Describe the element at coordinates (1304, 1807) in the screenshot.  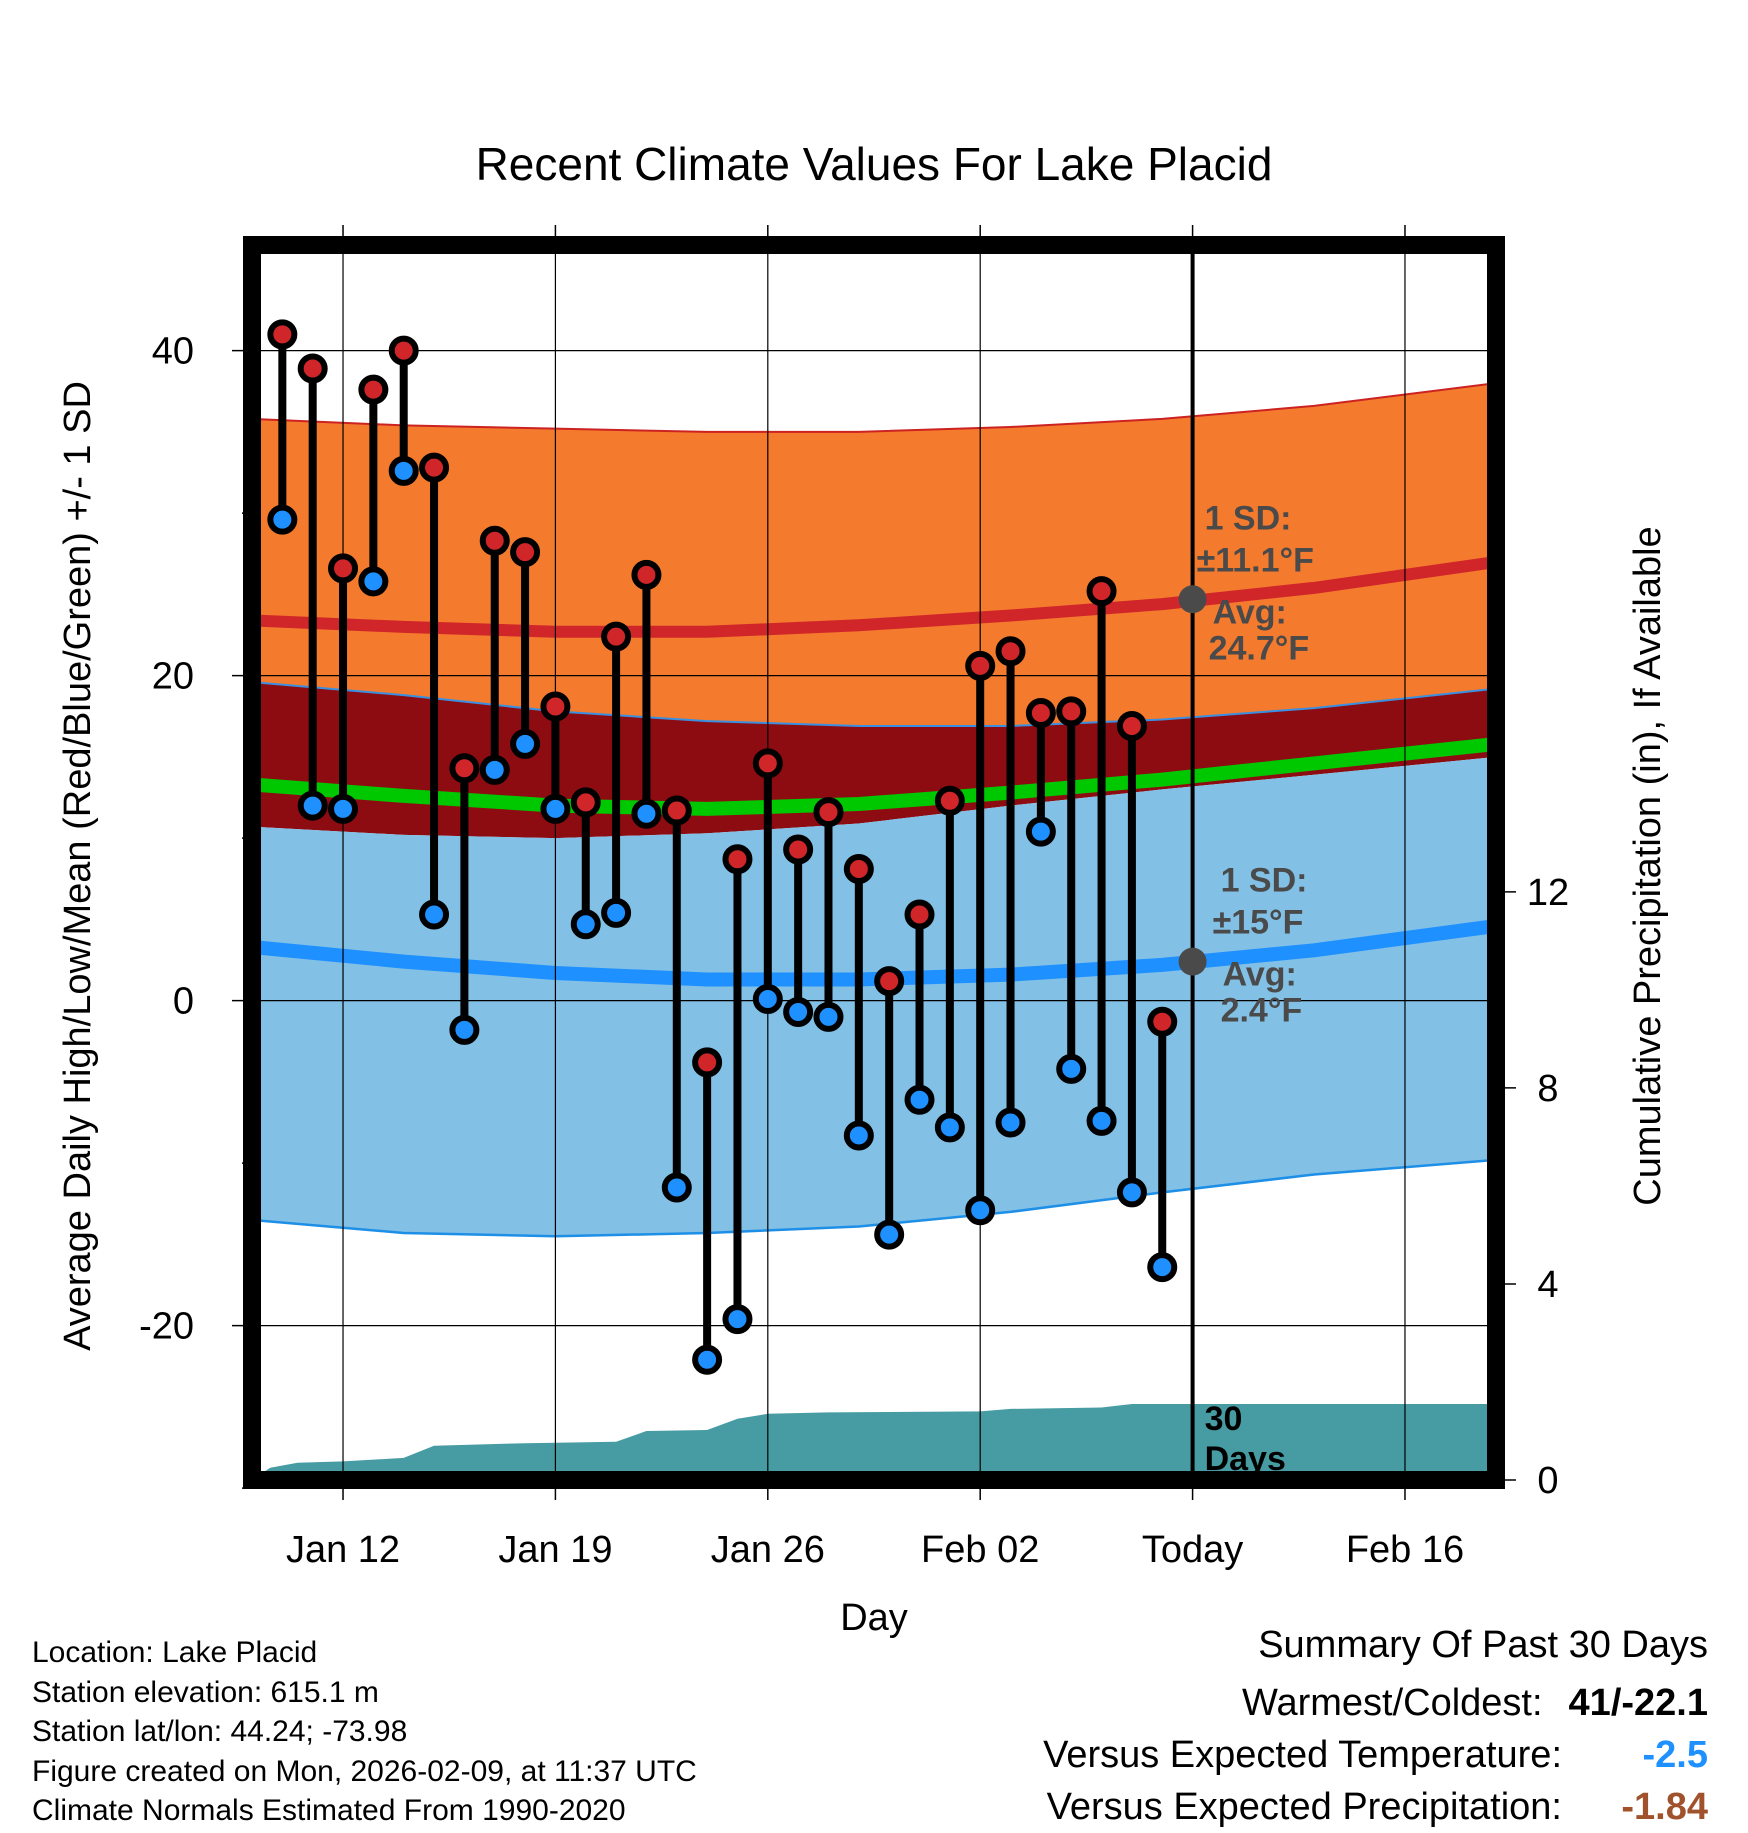
I see `precip-anomaly-label: Versus Expected Precipitation:` at that location.